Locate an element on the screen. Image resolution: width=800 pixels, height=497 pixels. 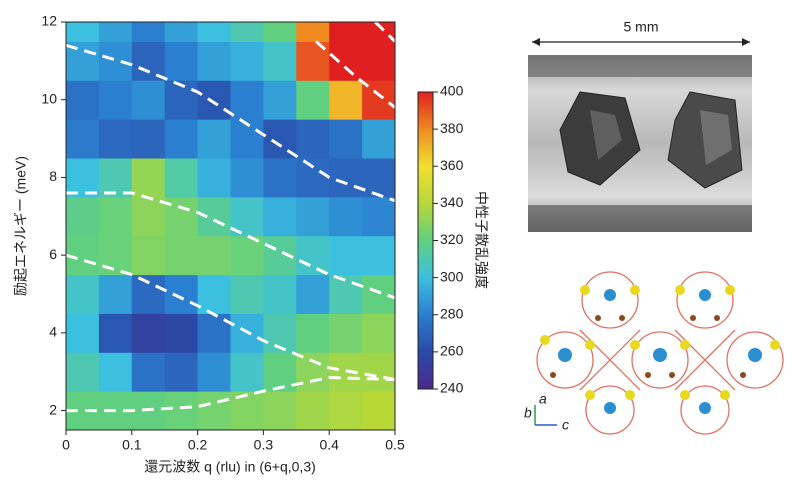
colorbar-tick-label: 240 is located at coordinates (452, 388).